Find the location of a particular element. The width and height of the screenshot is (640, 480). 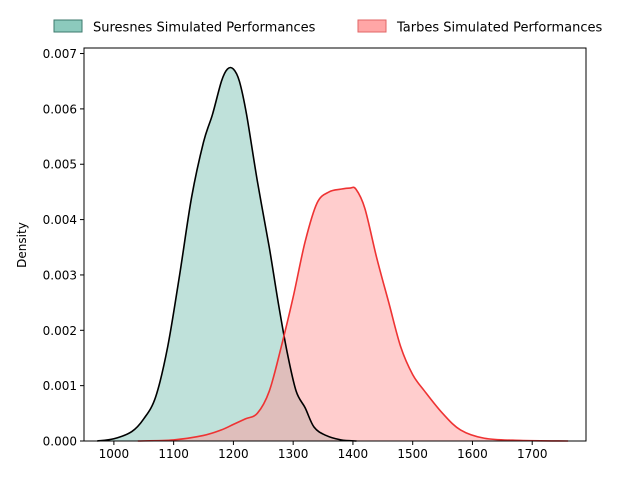

legend-label-tarbes: Tarbes Simulated Performances is located at coordinates (499, 28).